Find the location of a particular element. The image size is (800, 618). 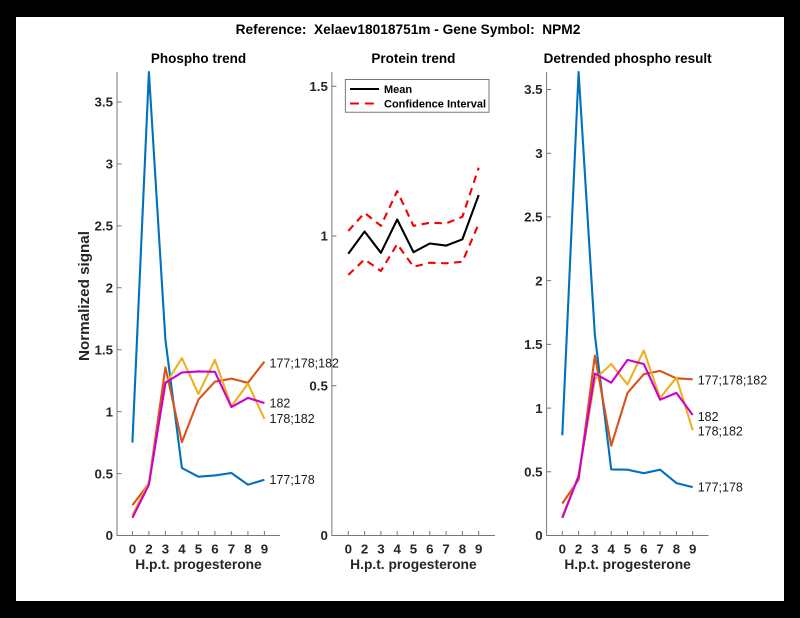

svg-text: Mean is located at coordinates (398, 90).